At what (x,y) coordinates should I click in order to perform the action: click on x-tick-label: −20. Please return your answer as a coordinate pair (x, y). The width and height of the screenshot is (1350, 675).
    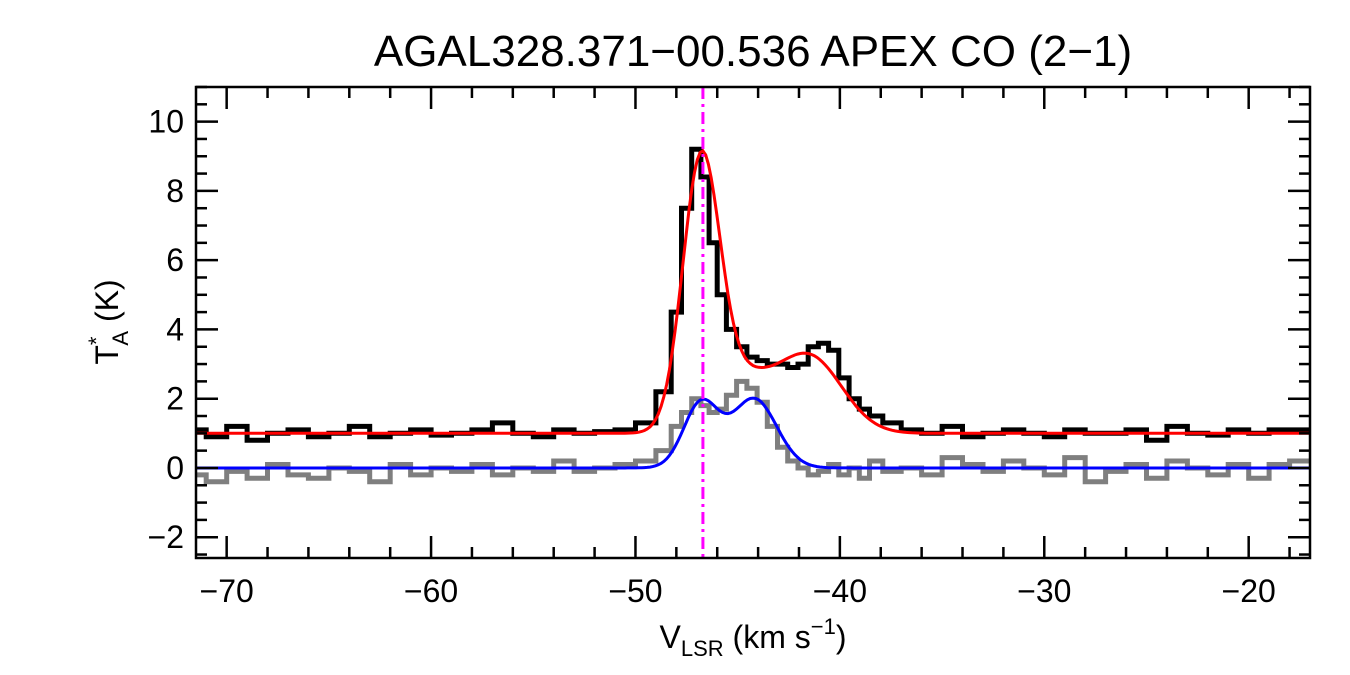
    Looking at the image, I should click on (1249, 591).